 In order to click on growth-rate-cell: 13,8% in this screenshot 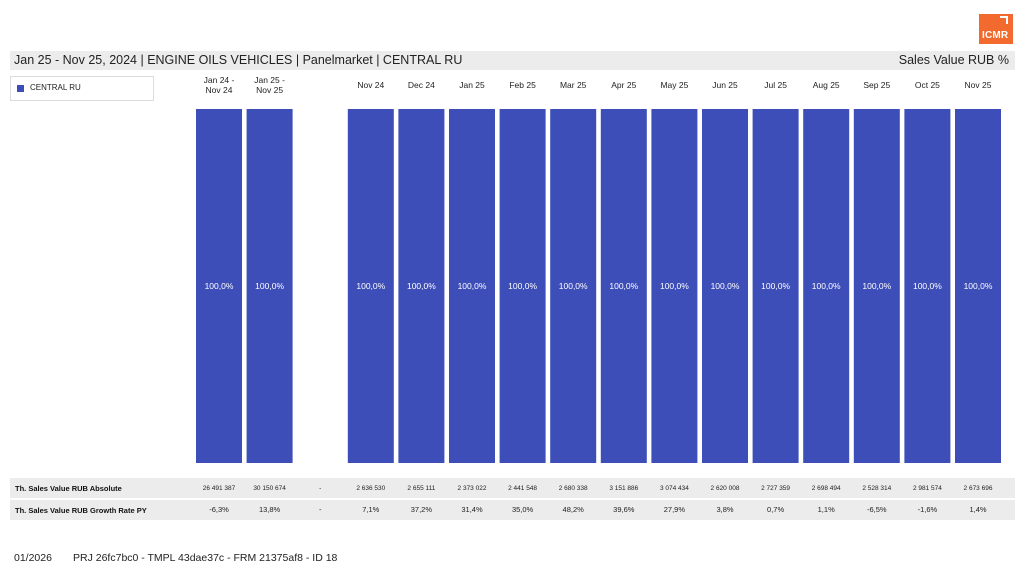, I will do `click(270, 509)`.